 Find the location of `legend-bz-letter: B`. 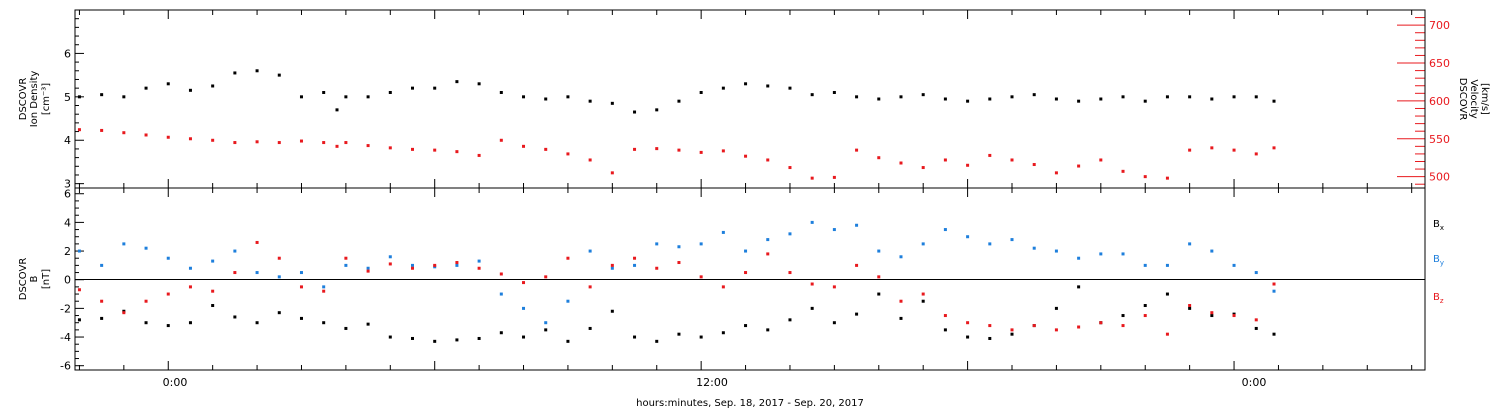

legend-bz-letter: B is located at coordinates (1436, 297).